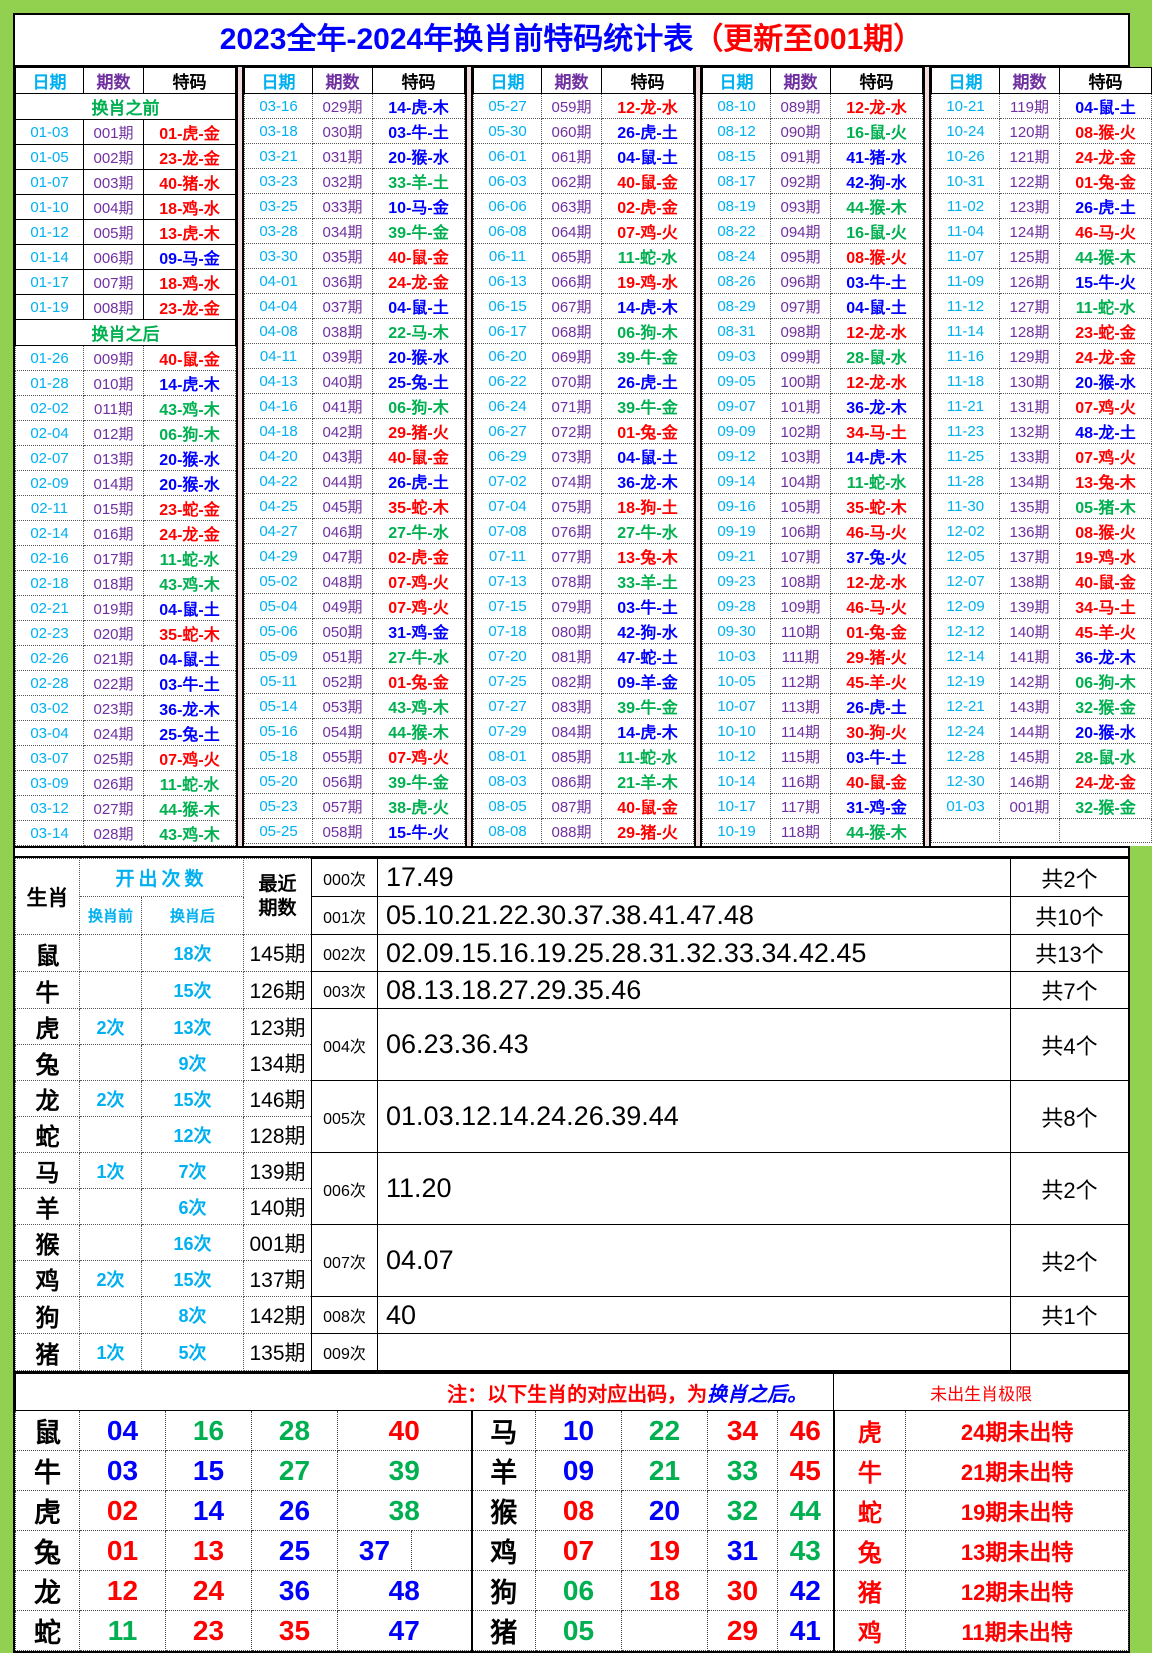 This screenshot has width=1152, height=1653. I want to click on period-cell: 053期, so click(342, 706).